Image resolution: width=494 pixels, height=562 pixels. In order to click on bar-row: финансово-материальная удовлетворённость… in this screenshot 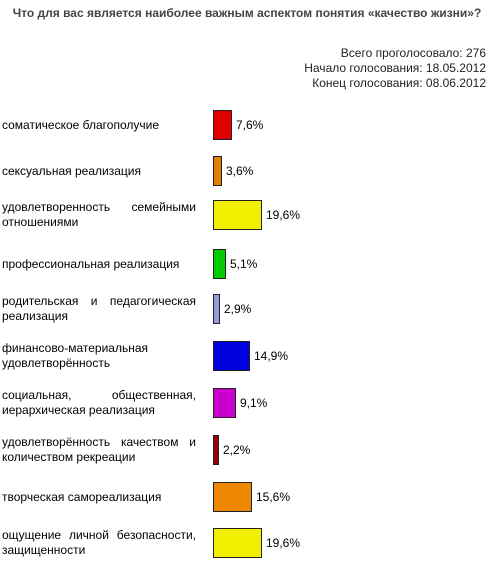, I will do `click(247, 357)`.